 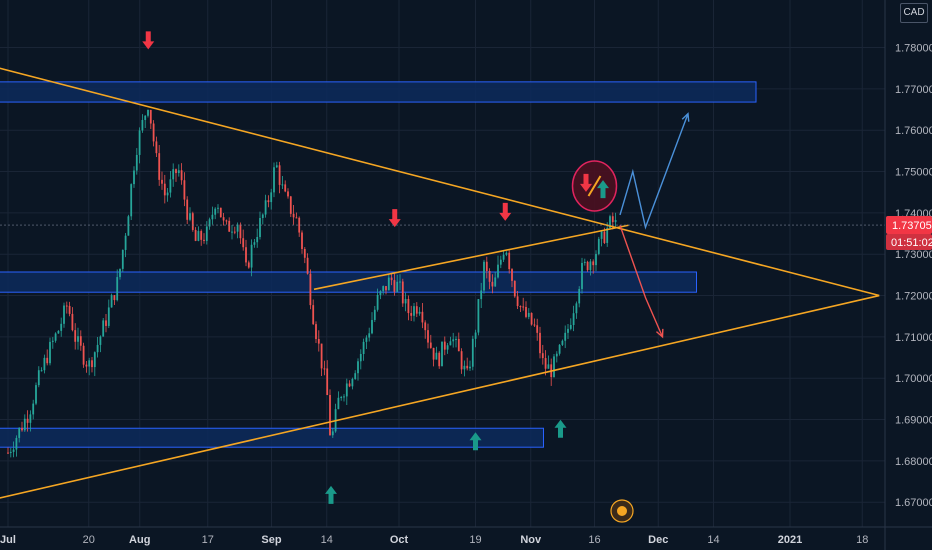 What do you see at coordinates (913, 338) in the screenshot?
I see `price-tick-label: 1.71000` at bounding box center [913, 338].